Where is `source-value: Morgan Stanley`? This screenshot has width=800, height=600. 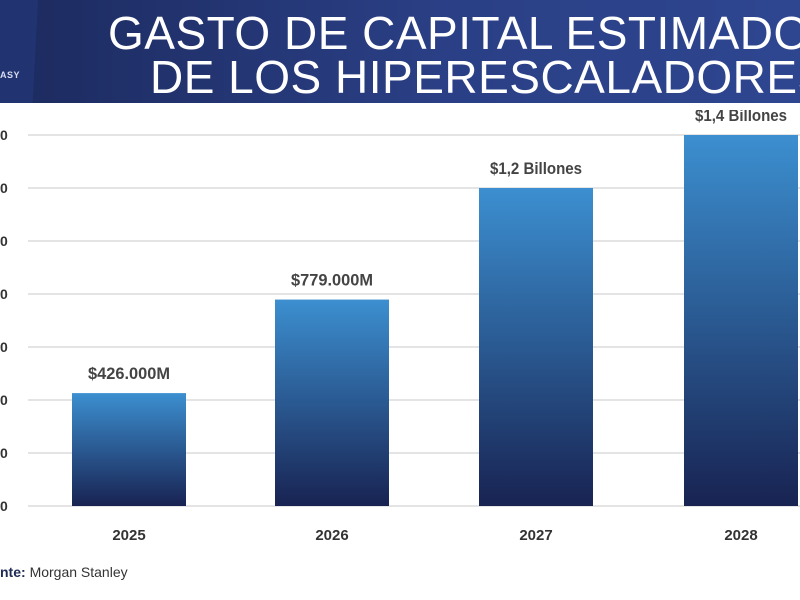 source-value: Morgan Stanley is located at coordinates (78, 572).